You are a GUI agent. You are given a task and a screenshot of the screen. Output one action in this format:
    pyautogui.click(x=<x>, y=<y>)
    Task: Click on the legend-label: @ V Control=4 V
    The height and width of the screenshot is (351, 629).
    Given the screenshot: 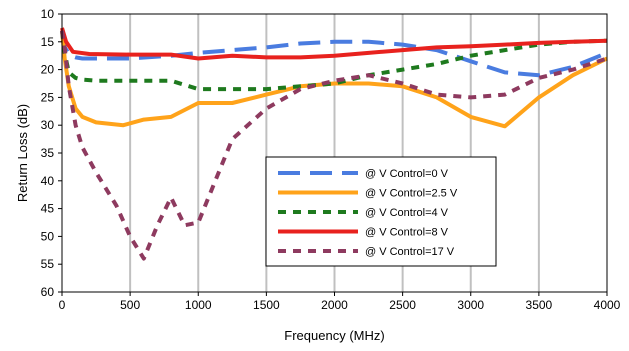 What is the action you would take?
    pyautogui.click(x=407, y=213)
    